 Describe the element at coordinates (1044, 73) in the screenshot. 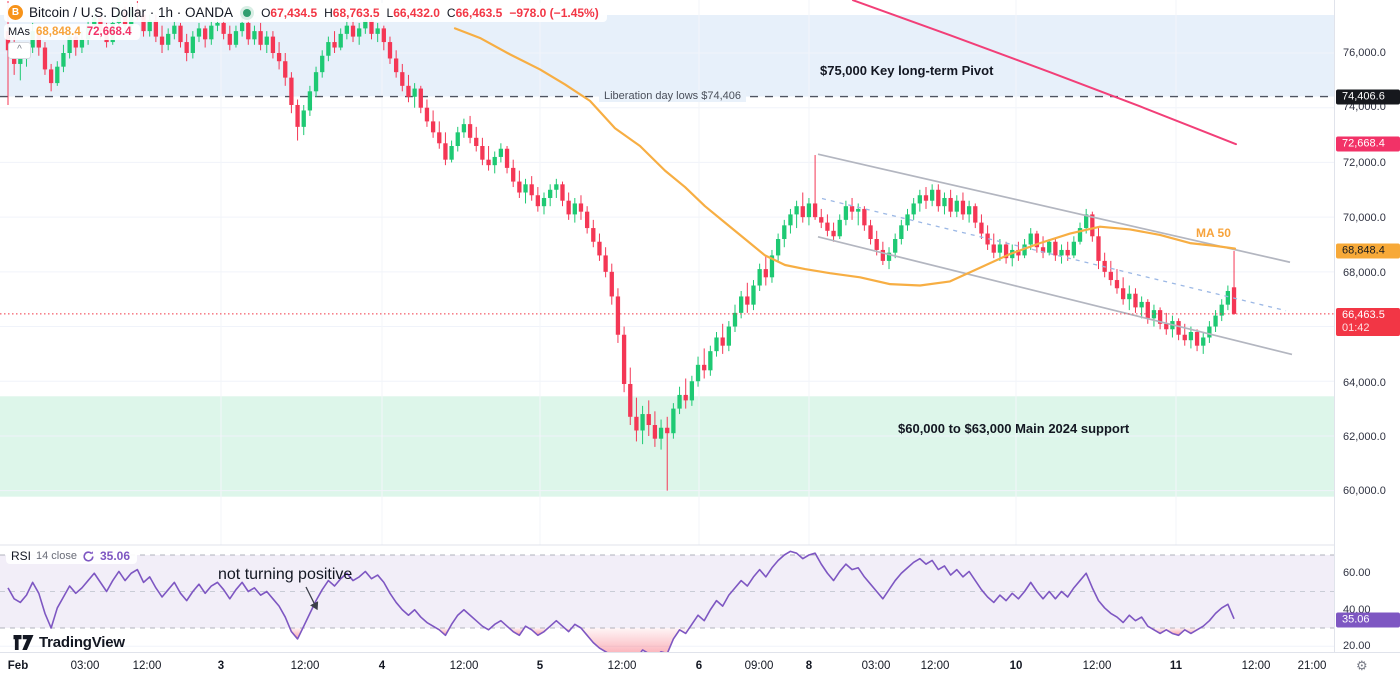

I see `ma200-line` at that location.